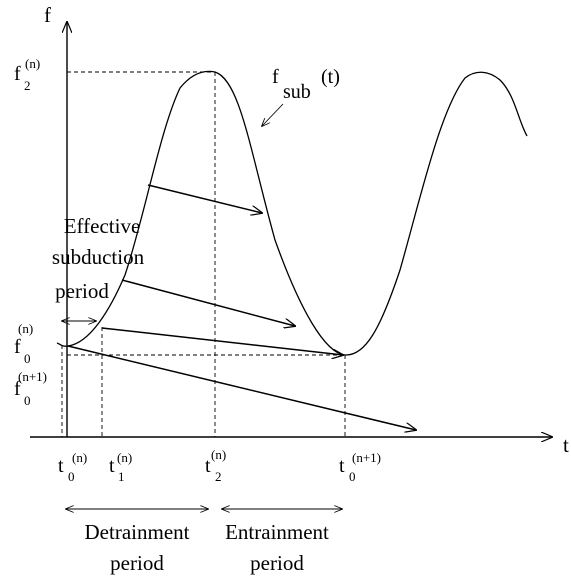  Describe the element at coordinates (277, 532) in the screenshot. I see `svg-text: Entrainment` at that location.